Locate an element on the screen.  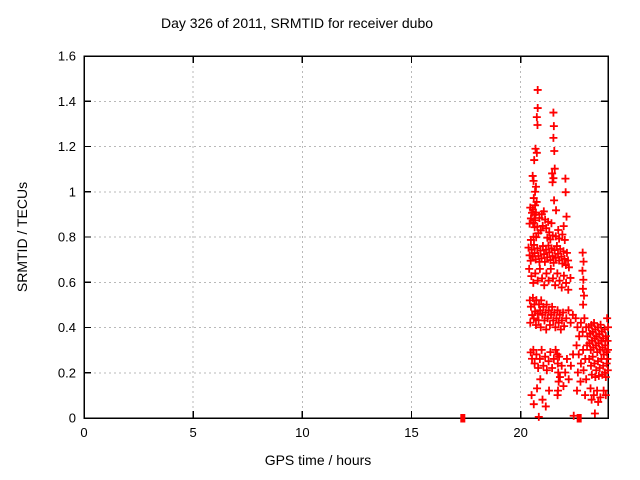
x-tick-label: 0 is located at coordinates (83, 432).